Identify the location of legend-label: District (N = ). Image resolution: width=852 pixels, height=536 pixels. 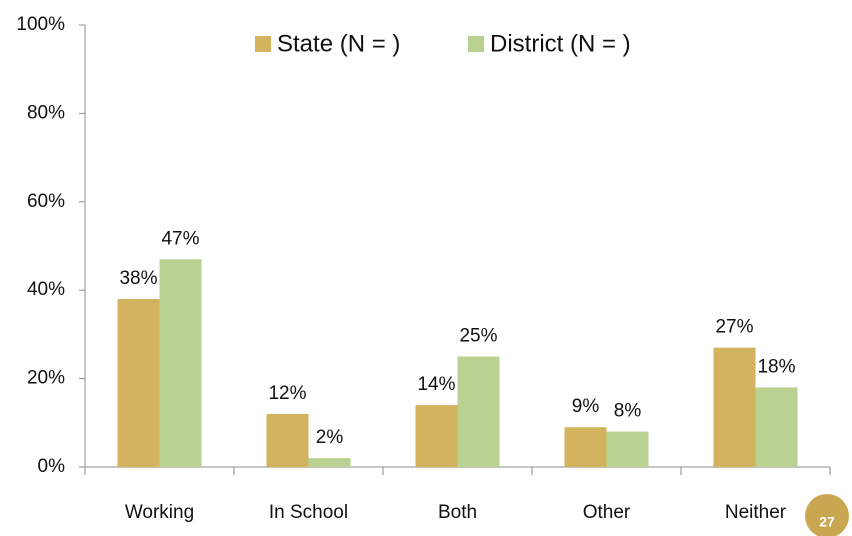
(560, 43).